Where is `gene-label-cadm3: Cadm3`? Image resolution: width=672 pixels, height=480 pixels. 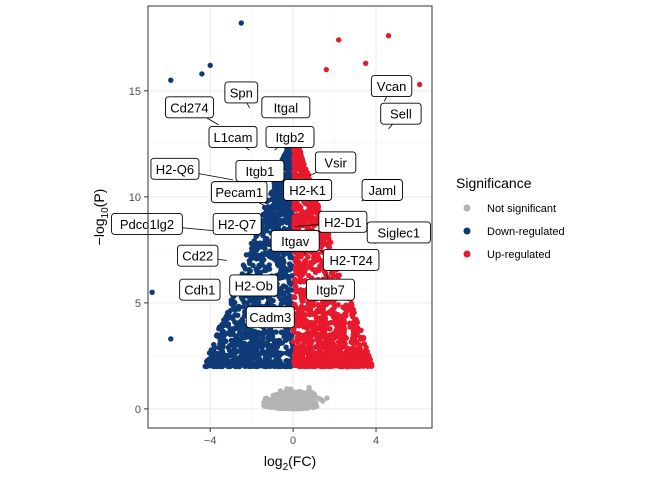 gene-label-cadm3: Cadm3 is located at coordinates (270, 317).